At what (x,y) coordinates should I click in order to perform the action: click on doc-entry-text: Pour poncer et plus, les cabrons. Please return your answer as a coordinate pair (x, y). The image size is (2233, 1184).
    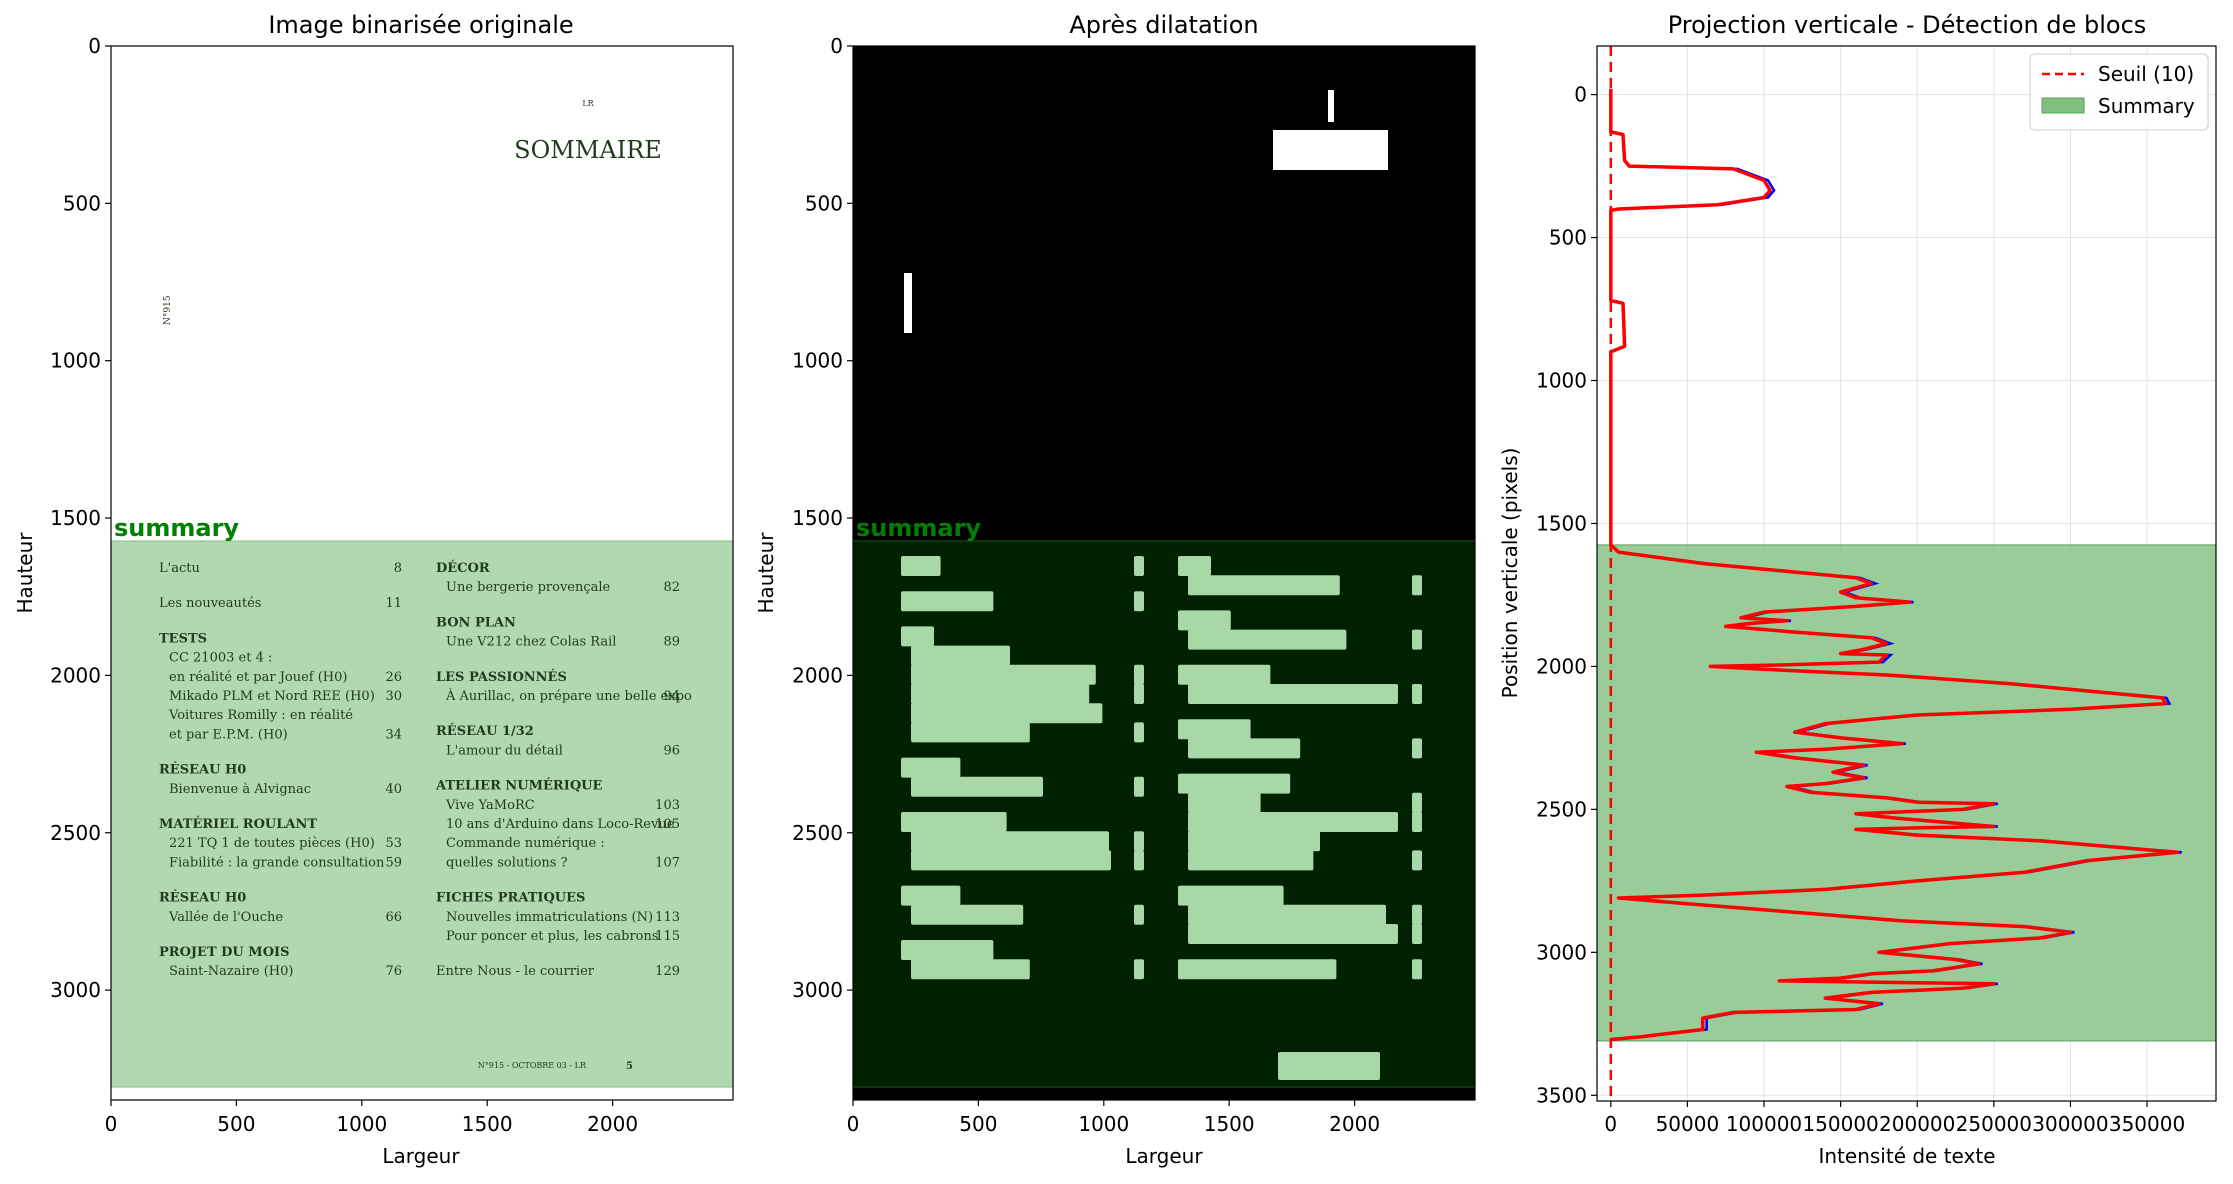
    Looking at the image, I should click on (552, 936).